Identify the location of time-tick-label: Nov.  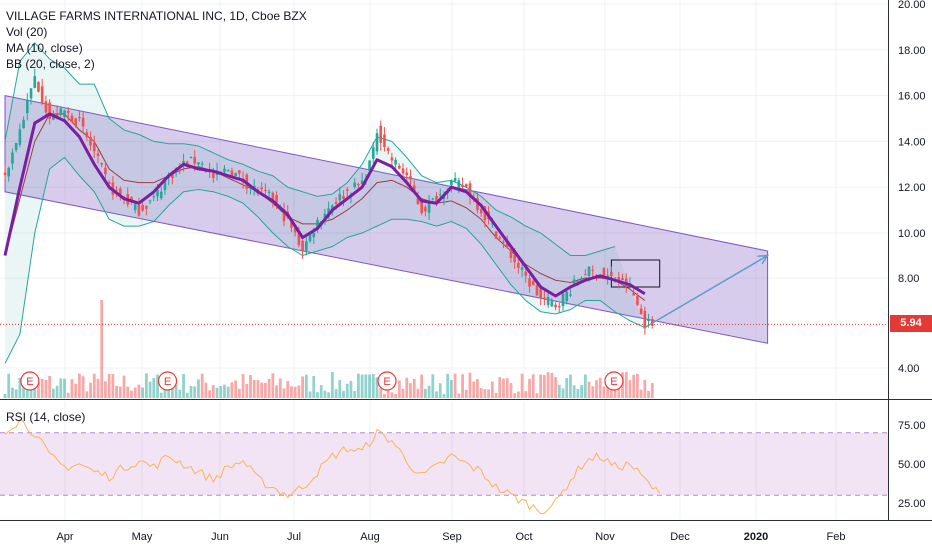
(605, 537).